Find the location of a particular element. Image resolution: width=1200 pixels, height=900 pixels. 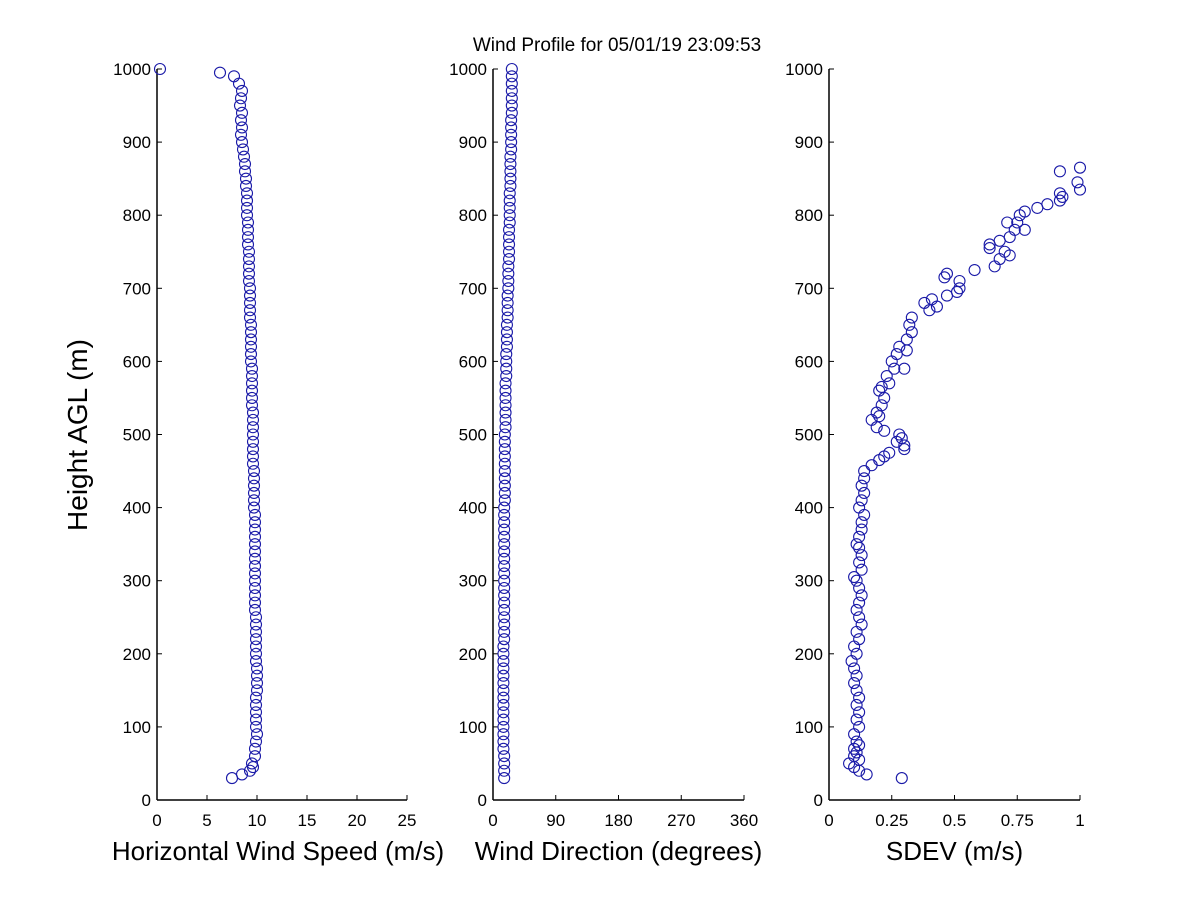

wind-direction-x-tick-label: 270 is located at coordinates (681, 820).